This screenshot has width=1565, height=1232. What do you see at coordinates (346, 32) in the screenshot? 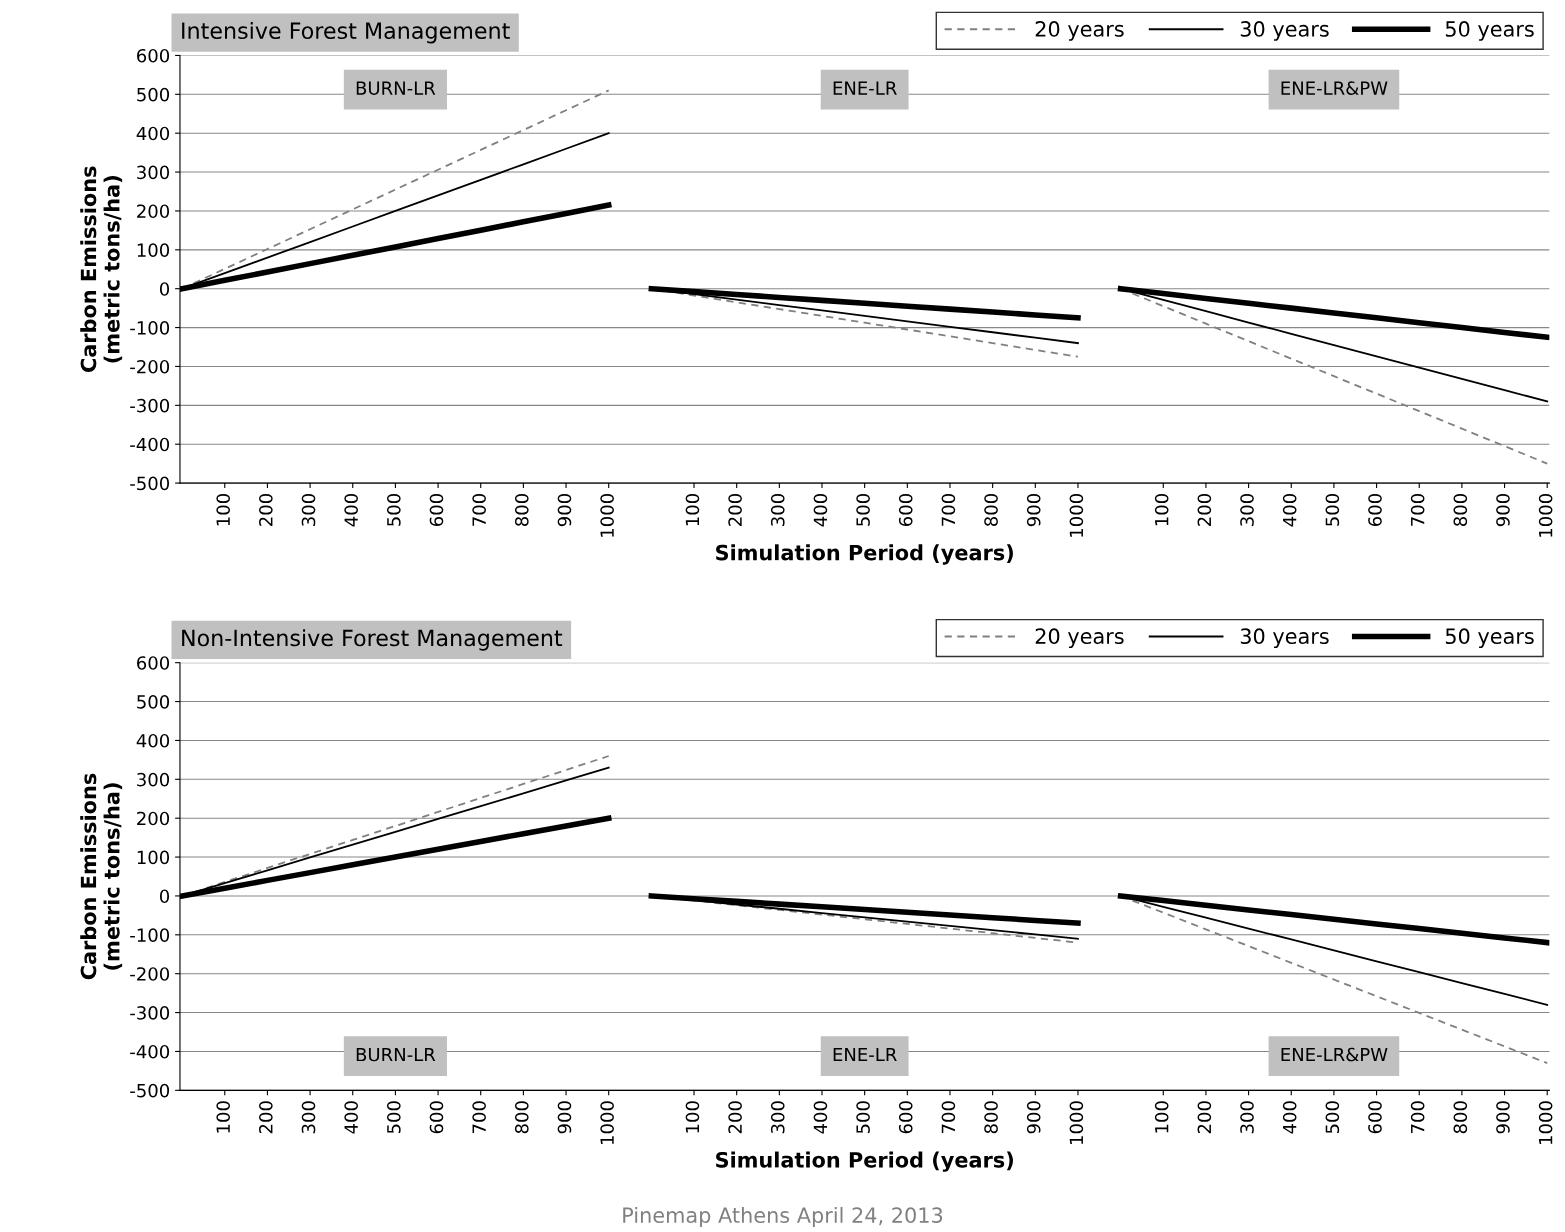
I see `chart-title: Intensive Forest Management` at bounding box center [346, 32].